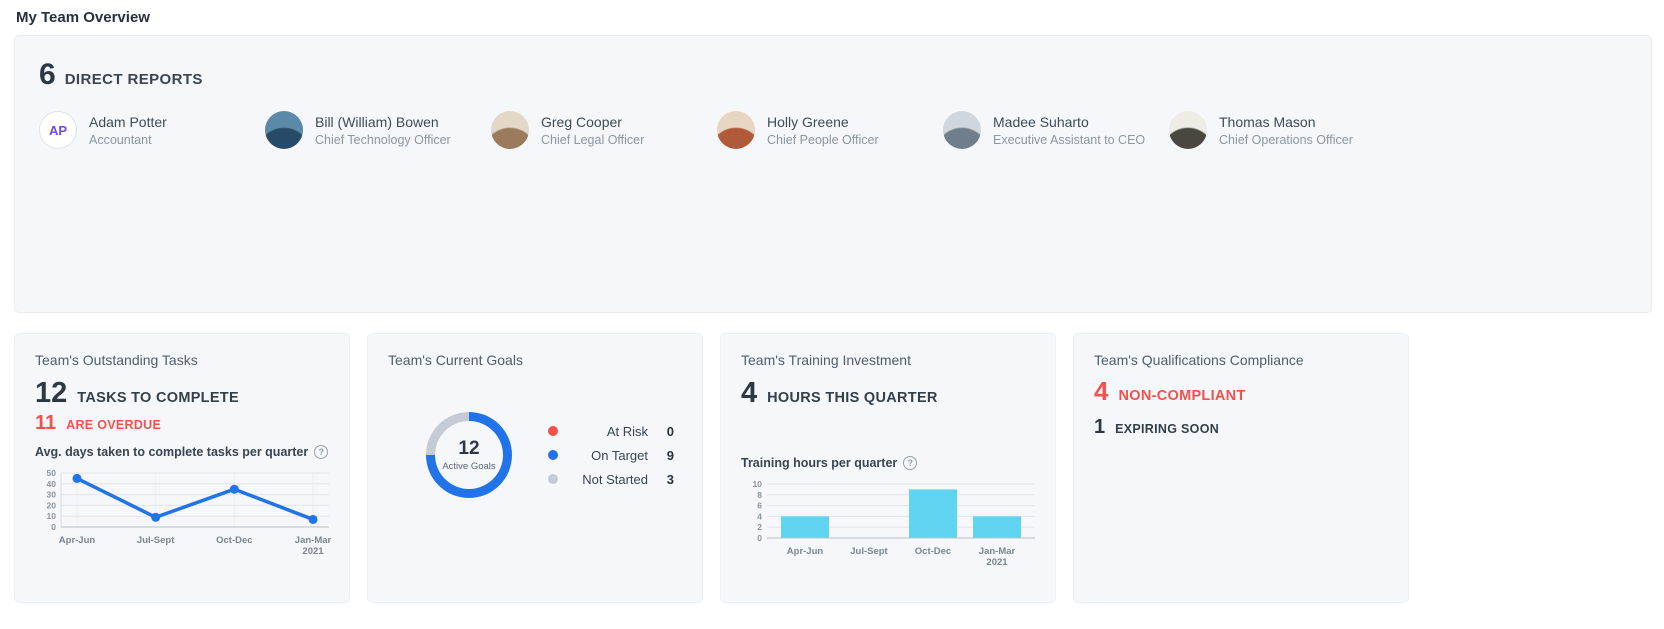 Image resolution: width=1664 pixels, height=629 pixels. I want to click on member-name: Bill (William) Bowen, so click(377, 121).